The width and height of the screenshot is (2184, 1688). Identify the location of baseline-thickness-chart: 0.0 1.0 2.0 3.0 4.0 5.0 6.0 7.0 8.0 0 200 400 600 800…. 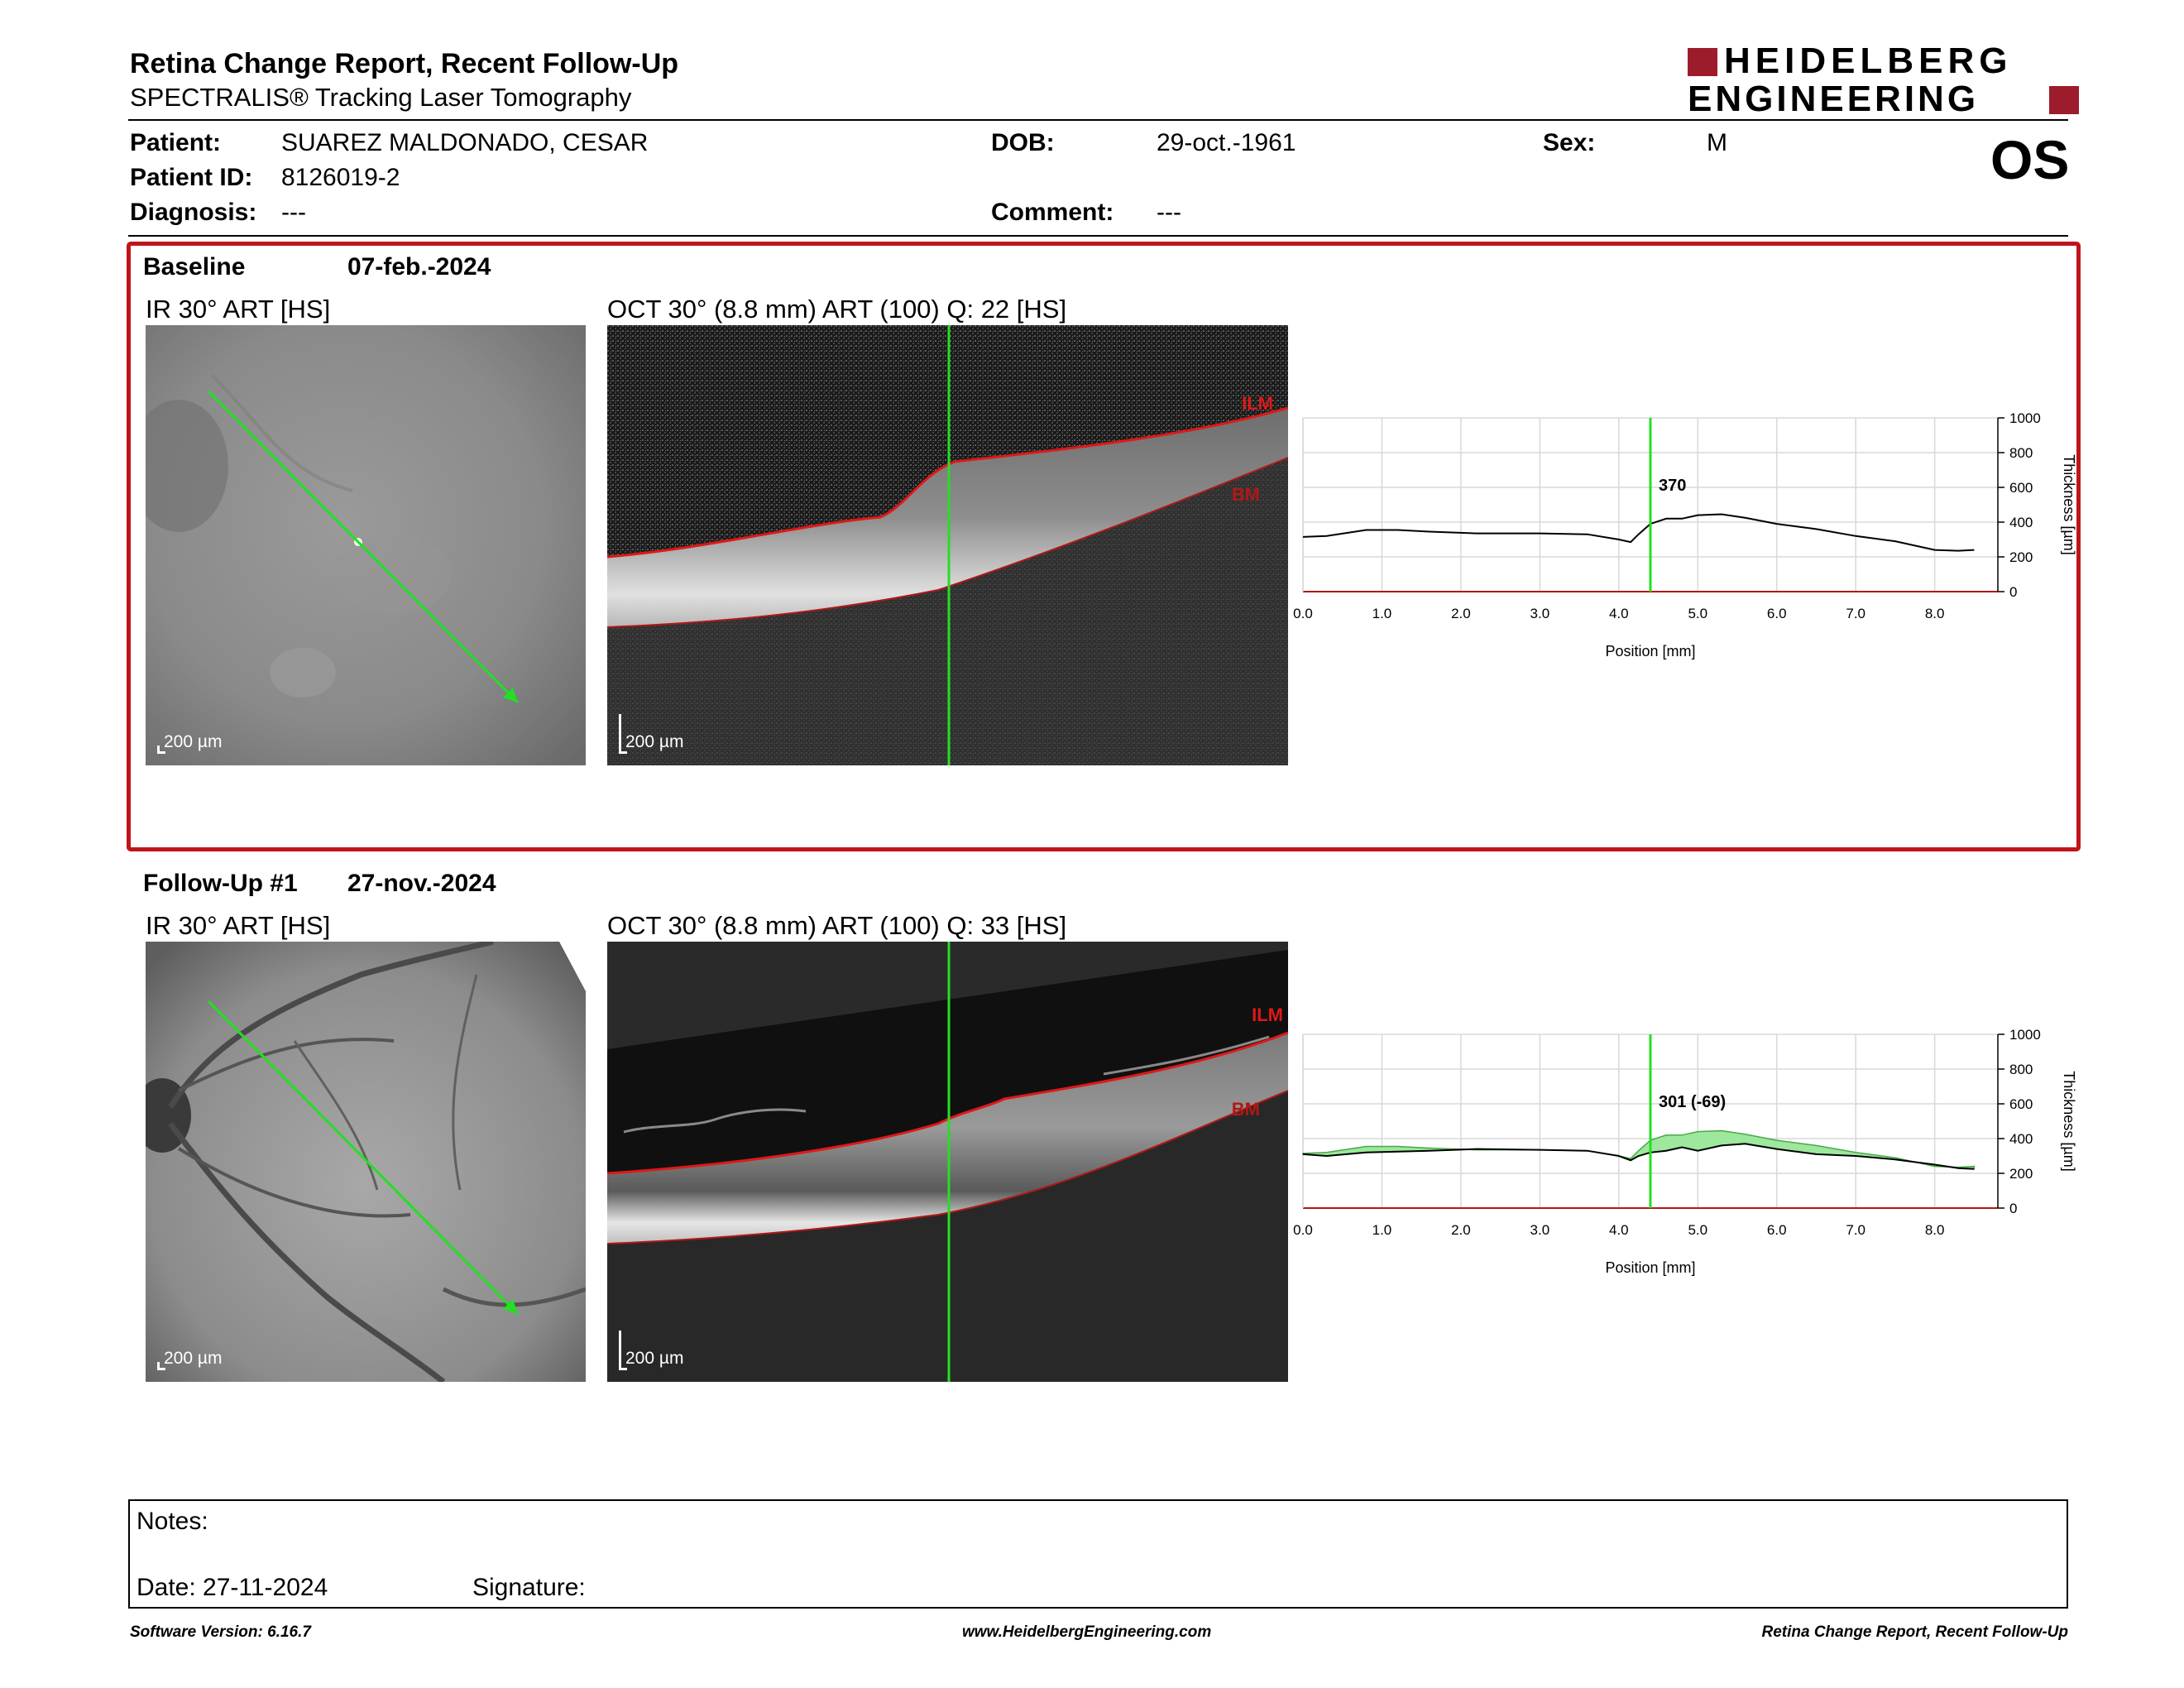
(1684, 534).